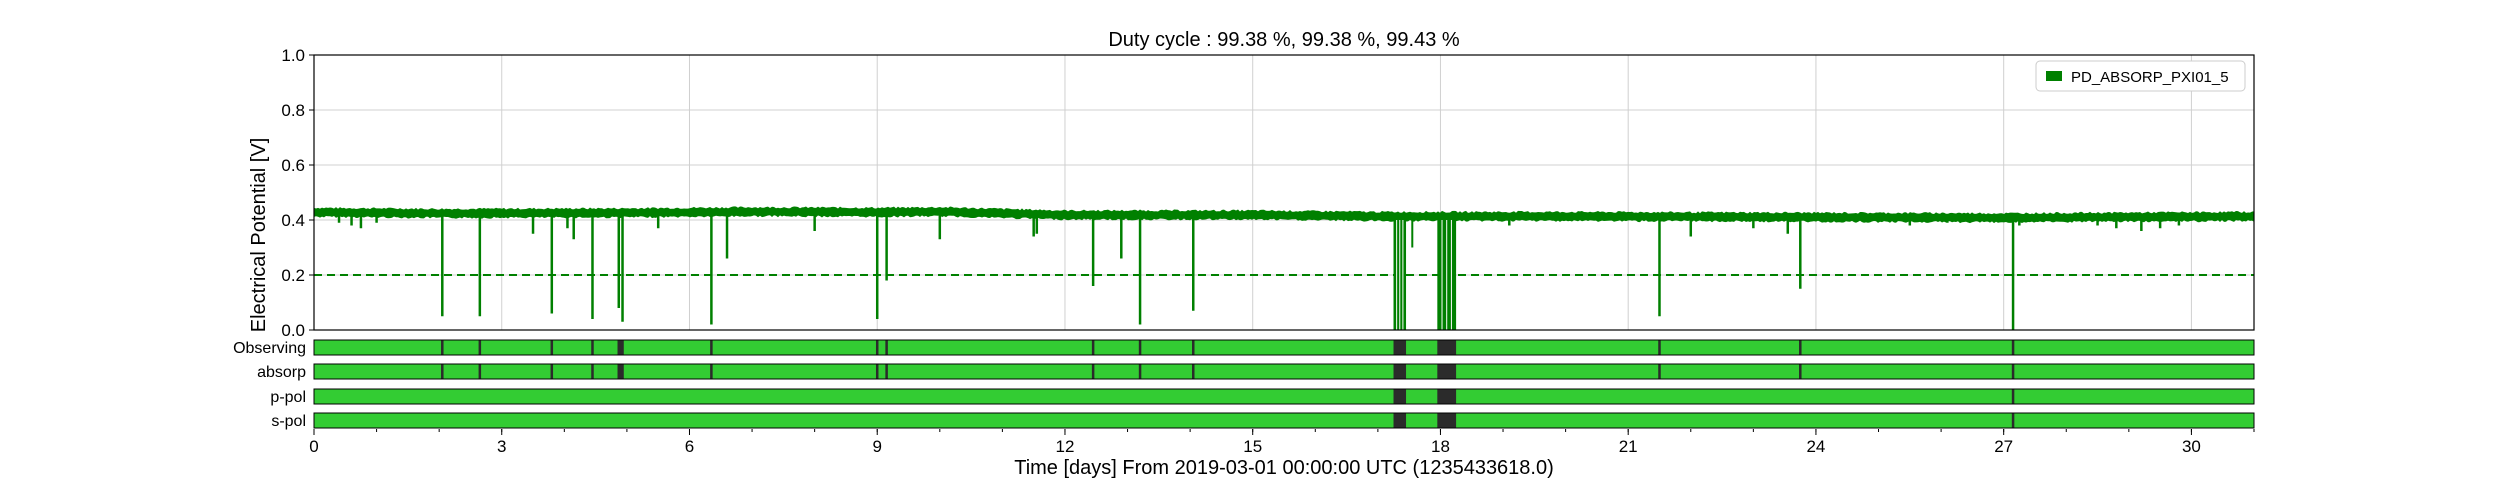  What do you see at coordinates (1065, 446) in the screenshot?
I see `x-tick-label-4: 12` at bounding box center [1065, 446].